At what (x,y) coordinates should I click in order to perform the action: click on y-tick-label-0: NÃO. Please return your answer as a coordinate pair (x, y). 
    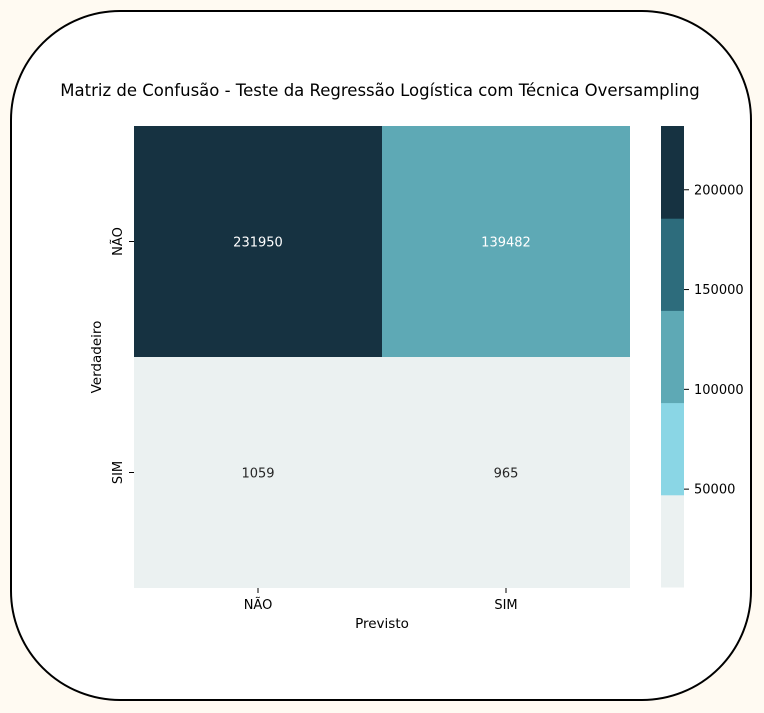
    Looking at the image, I should click on (118, 241).